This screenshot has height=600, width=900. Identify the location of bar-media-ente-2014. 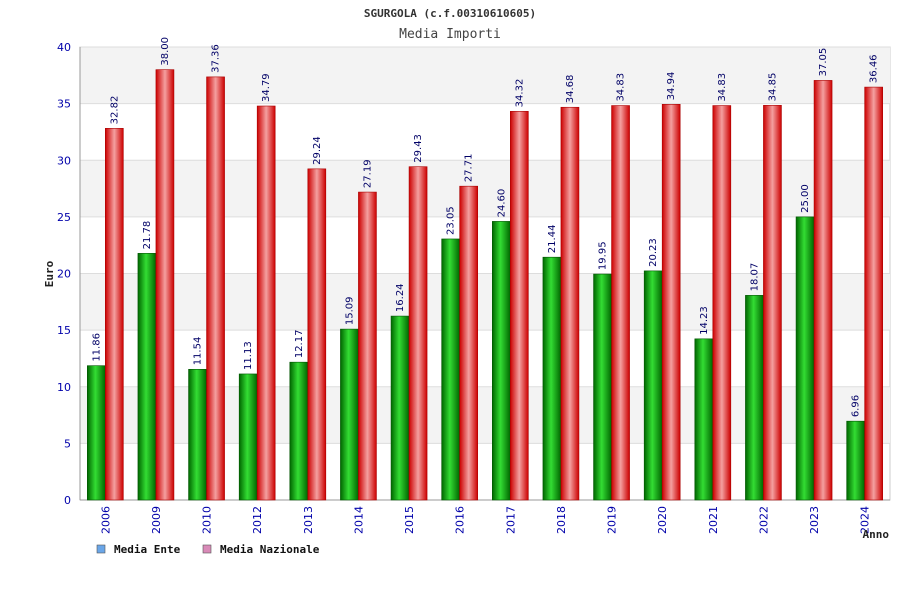
(349, 414).